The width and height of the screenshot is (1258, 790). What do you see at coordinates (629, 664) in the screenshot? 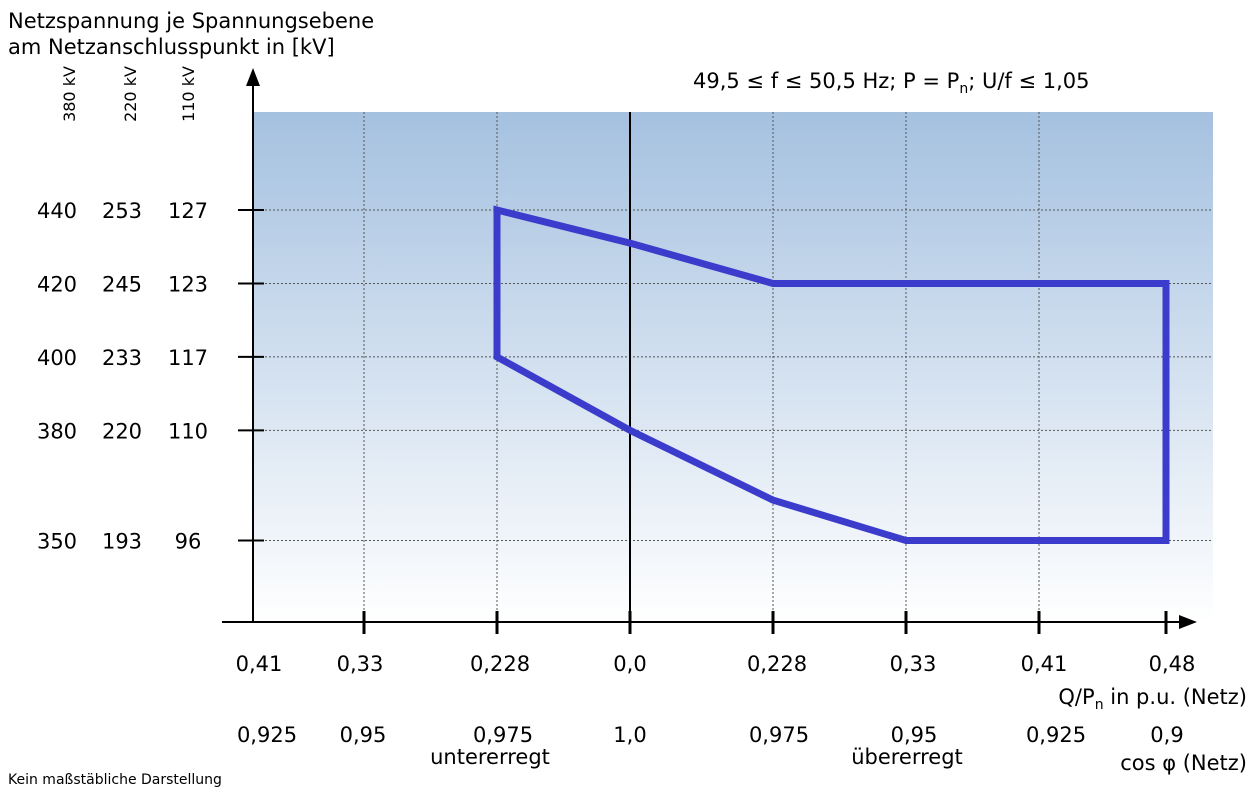
I see `q-tick-label: 0,0` at bounding box center [629, 664].